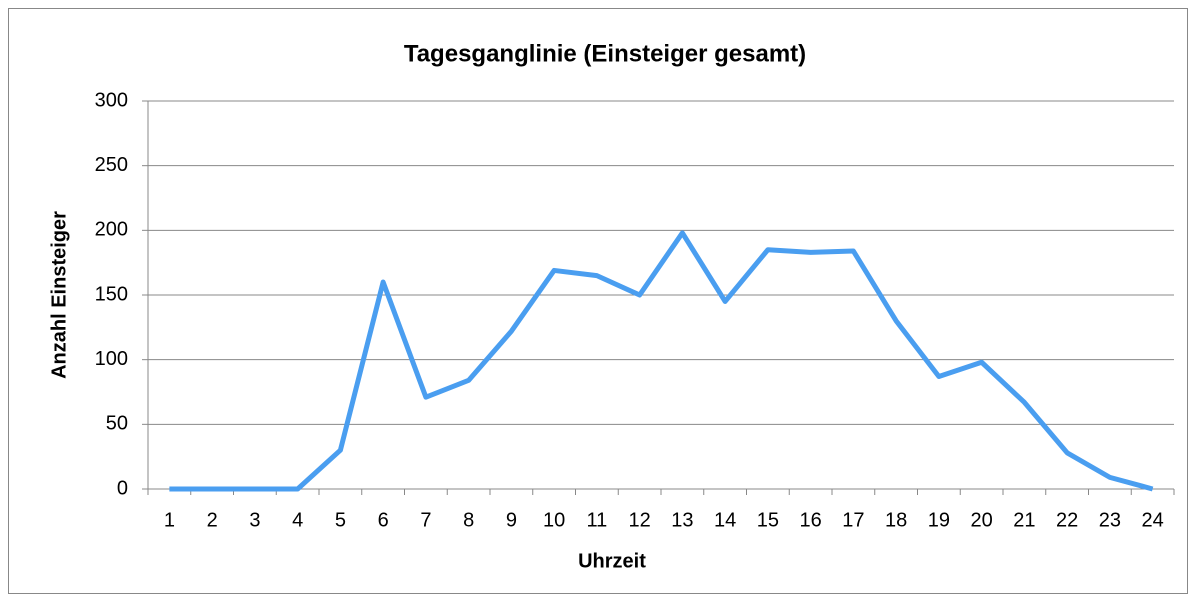  What do you see at coordinates (297, 520) in the screenshot?
I see `x-tick-label: 4` at bounding box center [297, 520].